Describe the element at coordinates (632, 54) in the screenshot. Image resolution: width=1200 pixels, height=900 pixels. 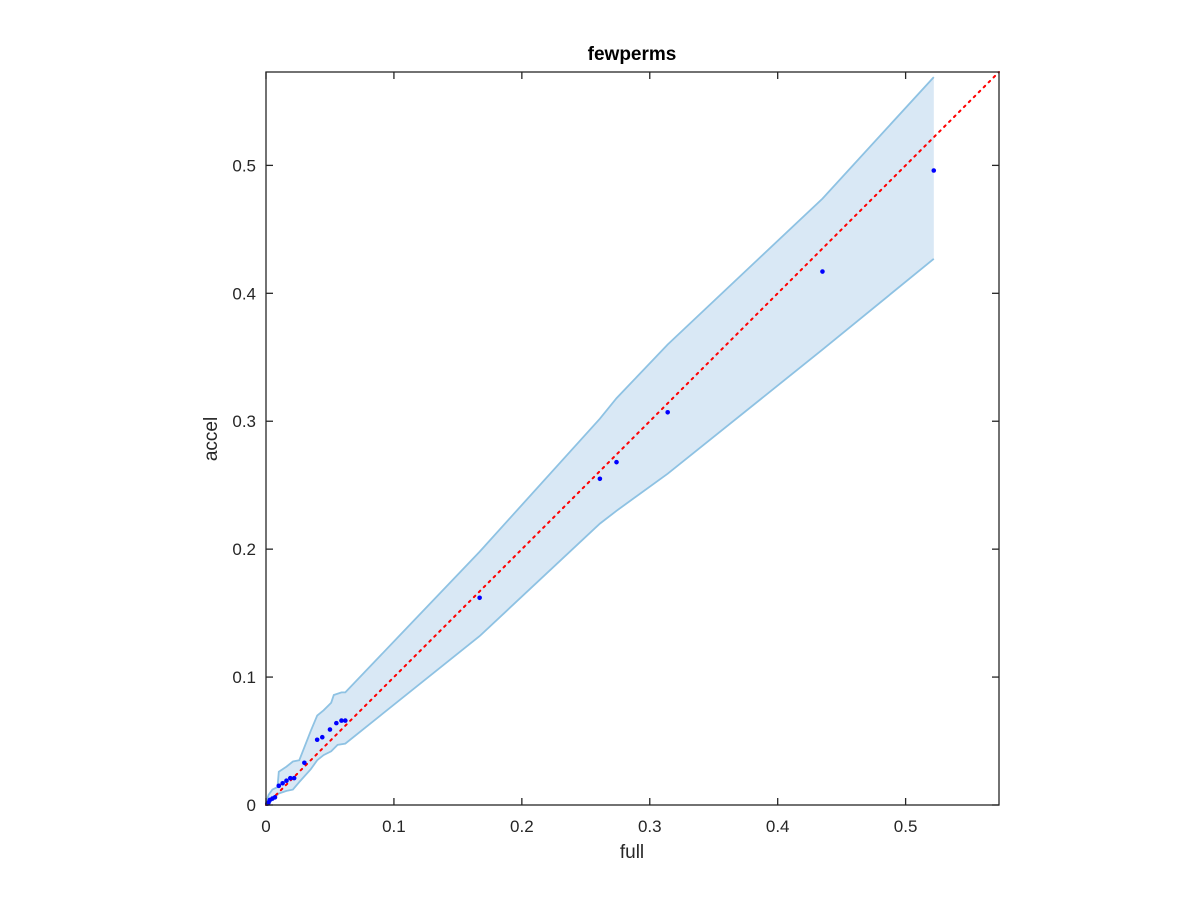
I see `chart-title: fewperms` at that location.